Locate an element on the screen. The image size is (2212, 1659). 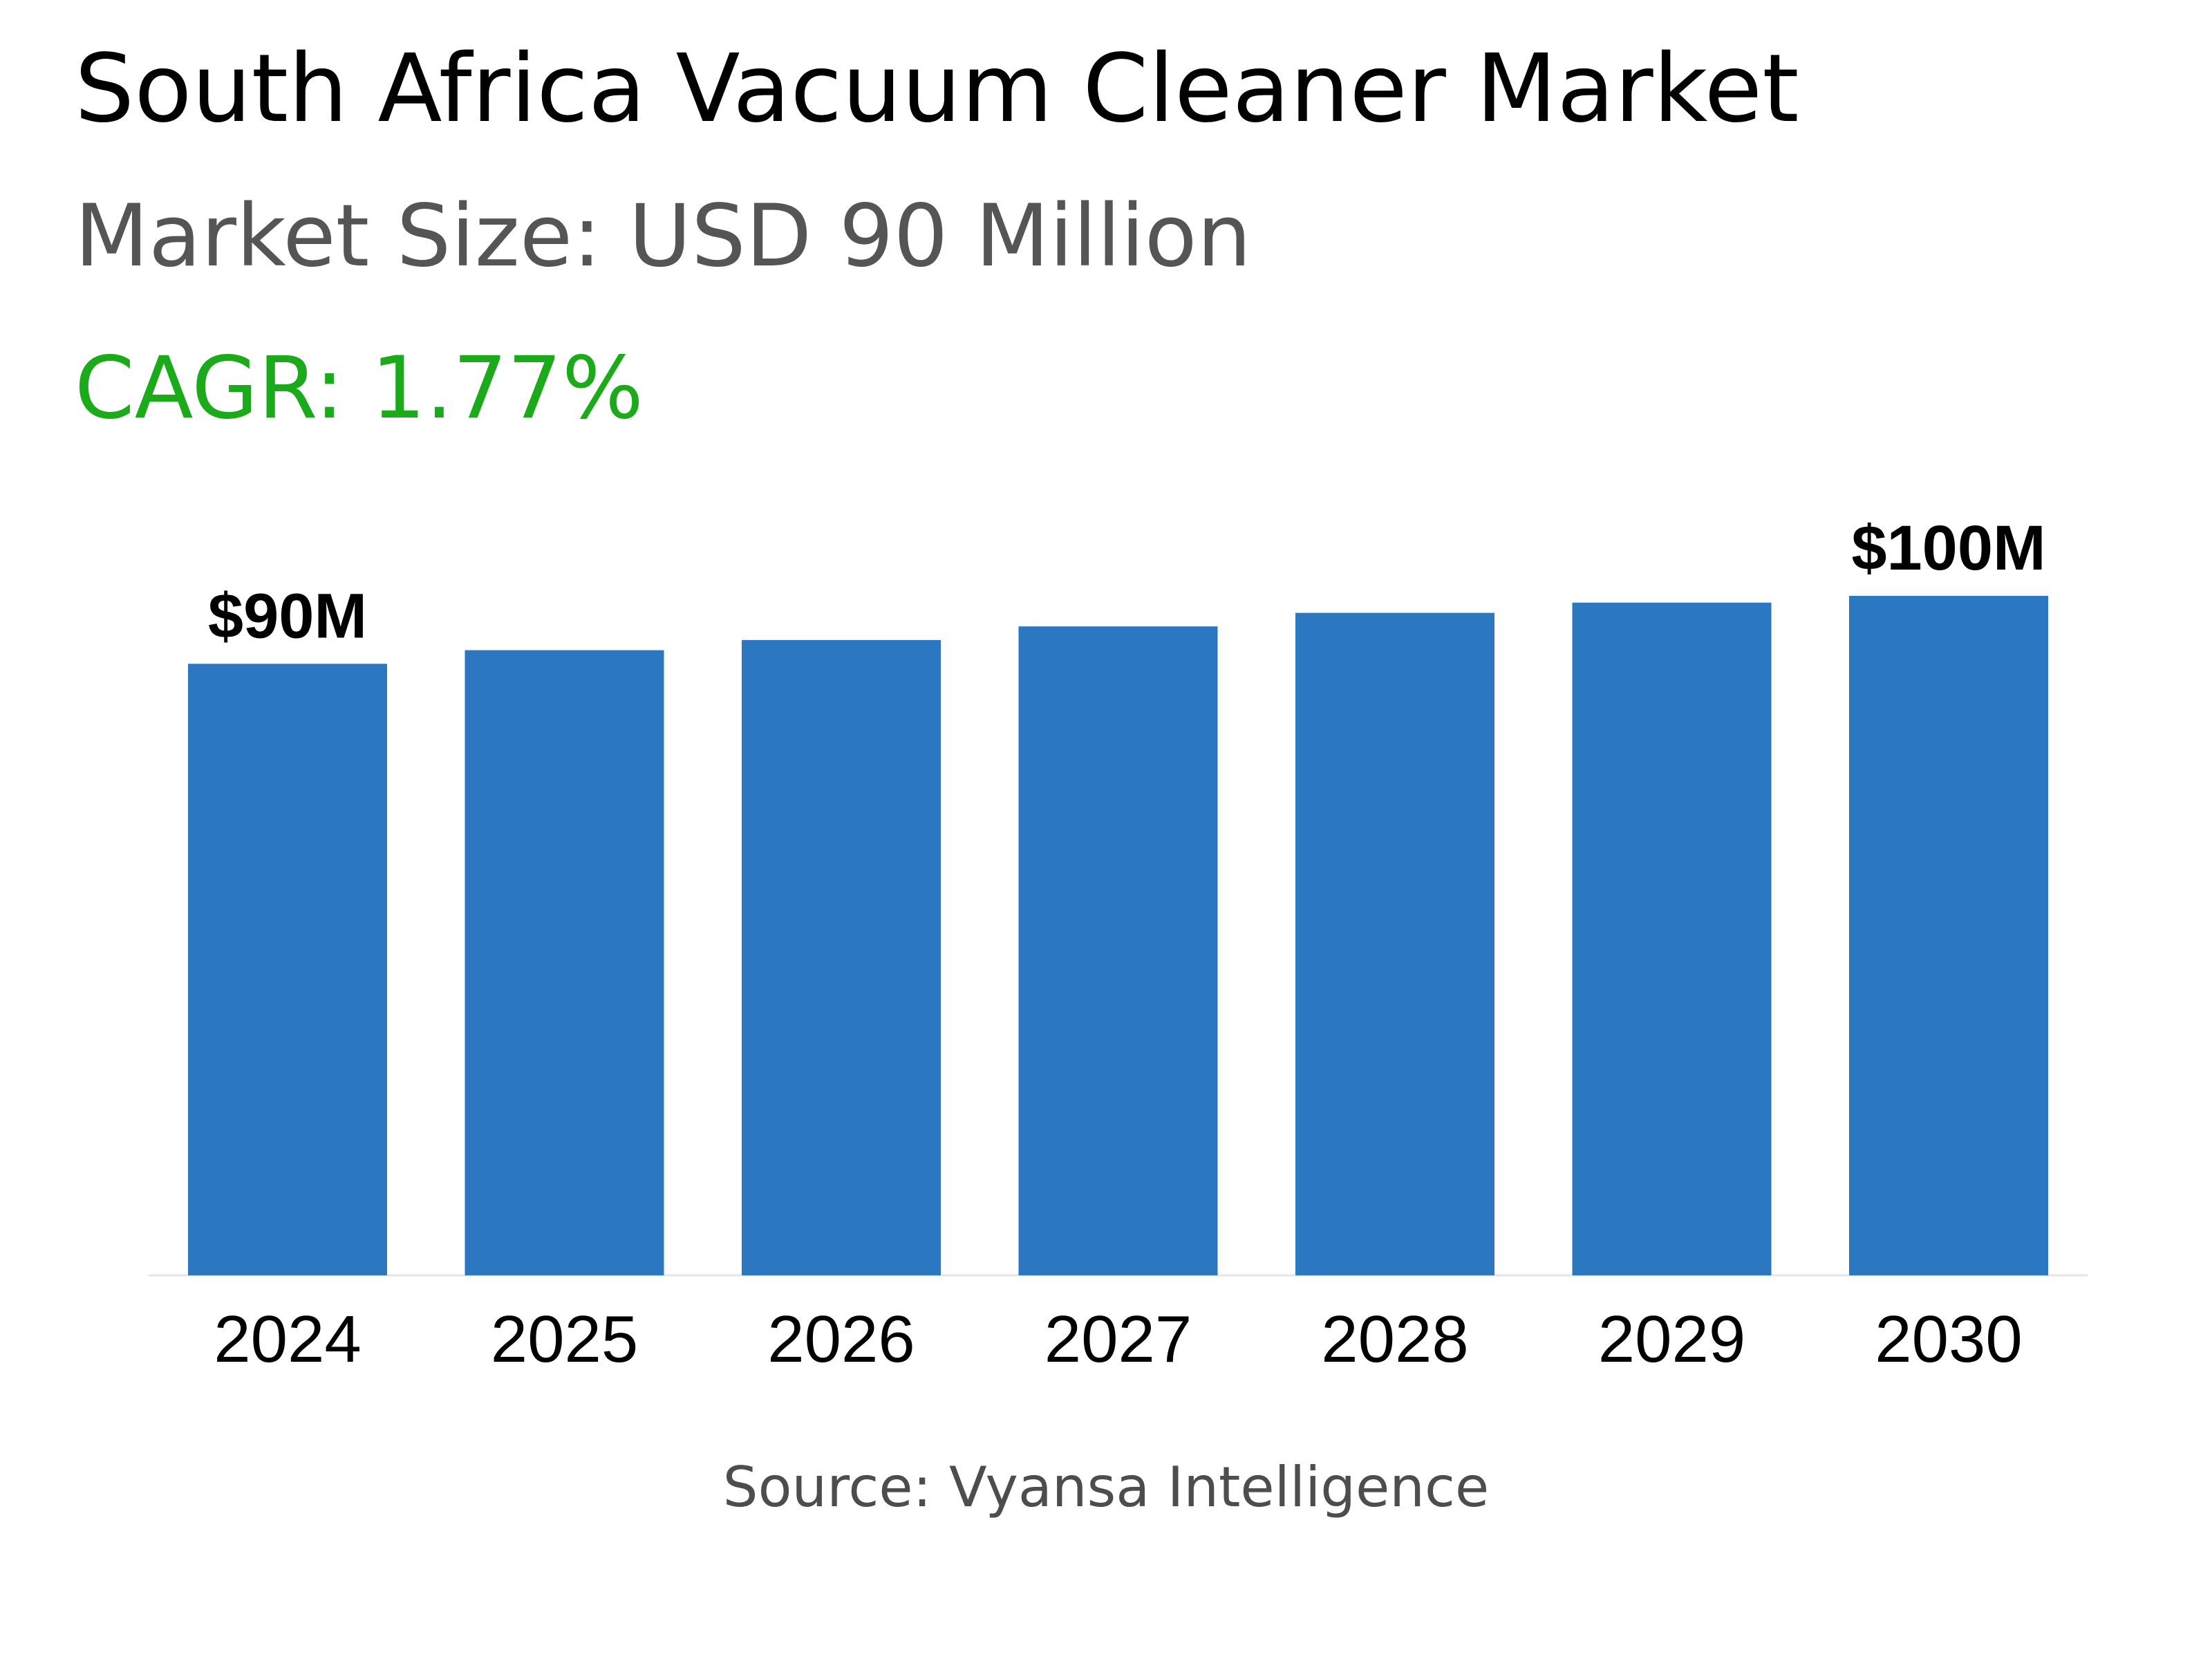
data-label-2030: $100M is located at coordinates (1948, 548).